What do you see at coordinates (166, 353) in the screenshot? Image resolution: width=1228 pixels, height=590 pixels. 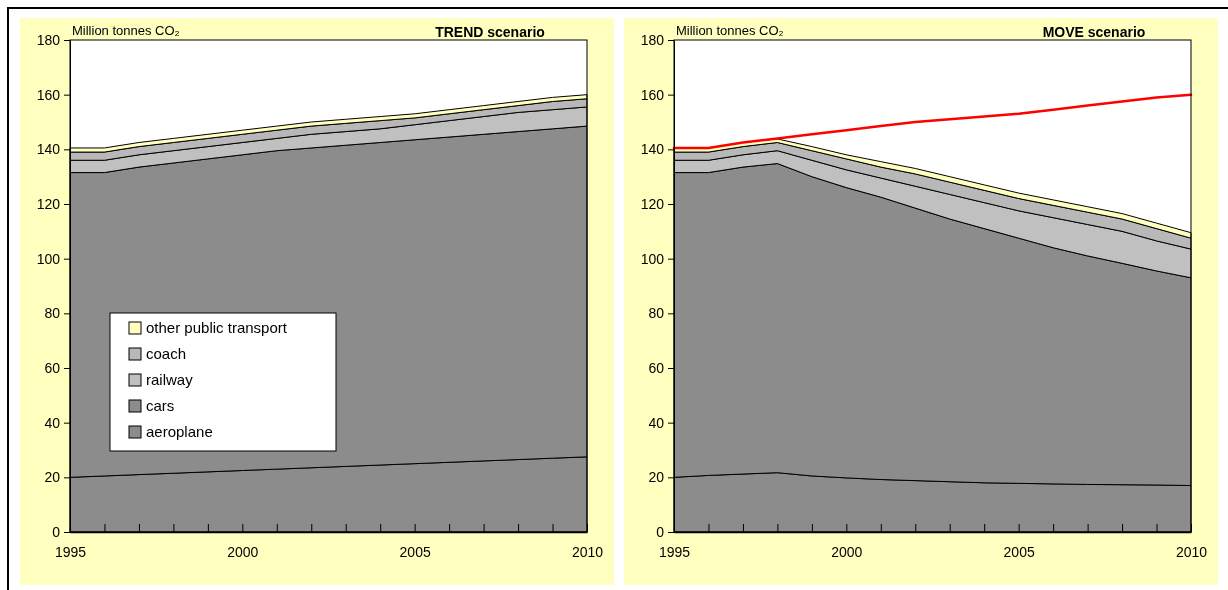 I see `legend-label: coach` at bounding box center [166, 353].